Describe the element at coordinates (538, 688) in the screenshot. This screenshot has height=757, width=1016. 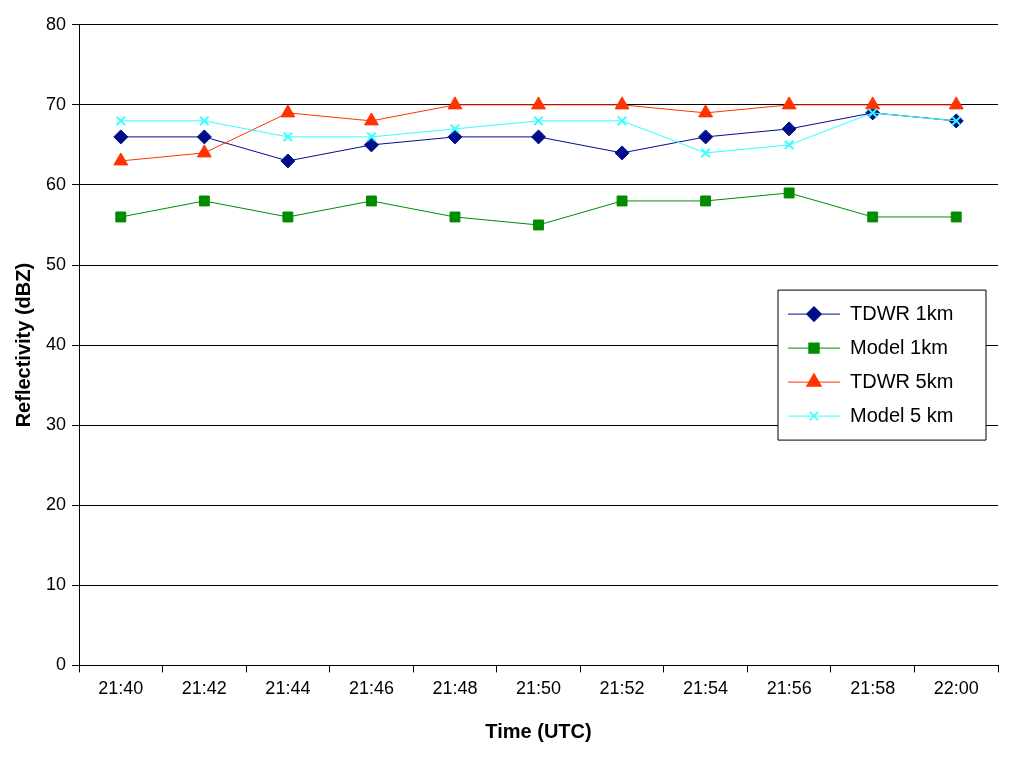
I see `x-tick-label: 21:50` at that location.